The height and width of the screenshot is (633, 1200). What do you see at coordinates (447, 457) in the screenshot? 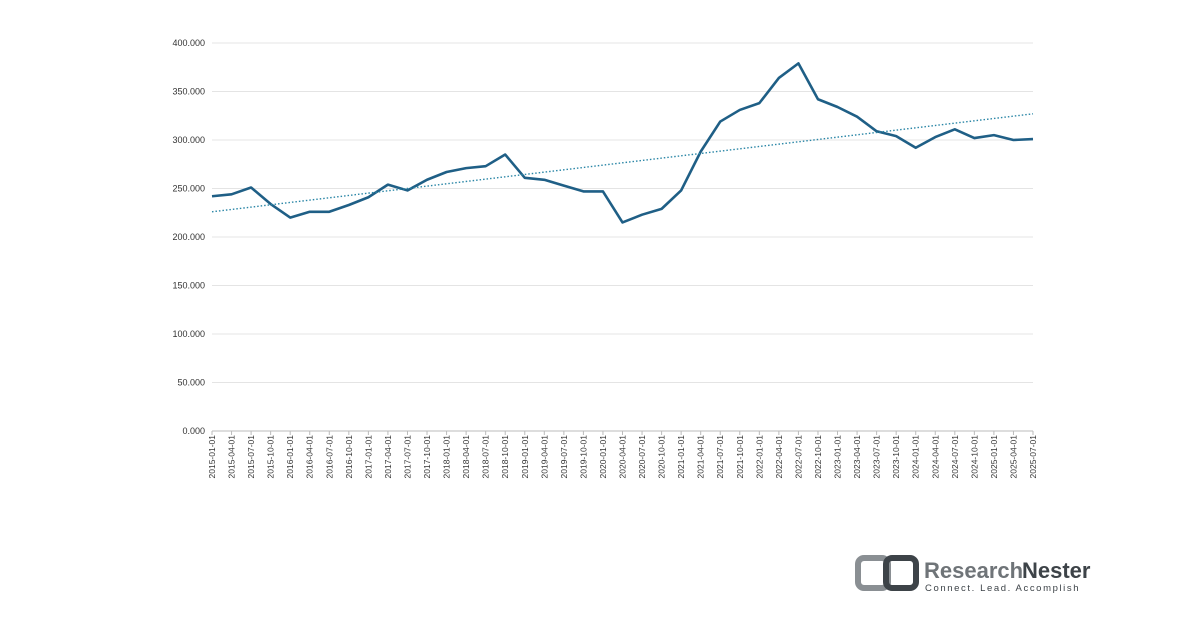
I see `x-tick-label: 2018-01-01` at bounding box center [447, 457].